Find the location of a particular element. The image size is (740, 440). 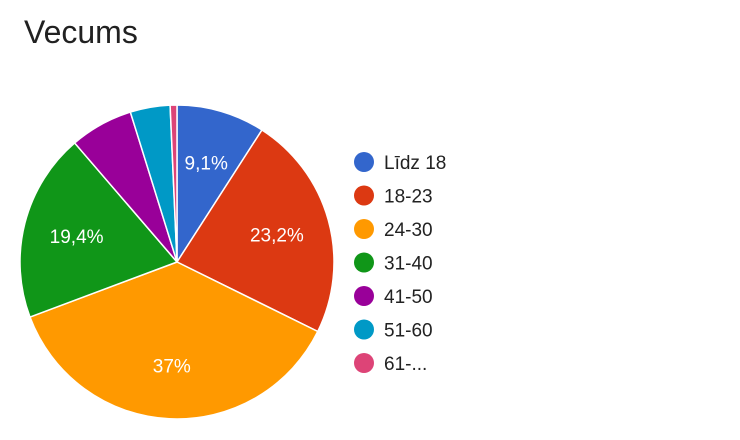

slice-value-label: 23,2% is located at coordinates (277, 235).